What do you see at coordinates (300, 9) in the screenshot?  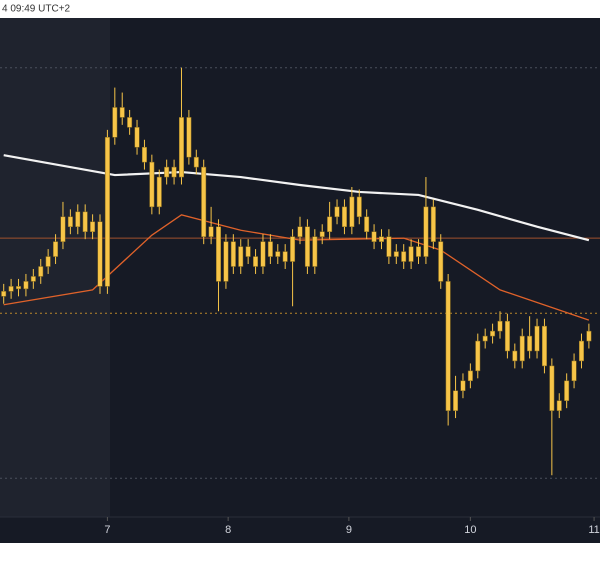 I see `header-bar` at bounding box center [300, 9].